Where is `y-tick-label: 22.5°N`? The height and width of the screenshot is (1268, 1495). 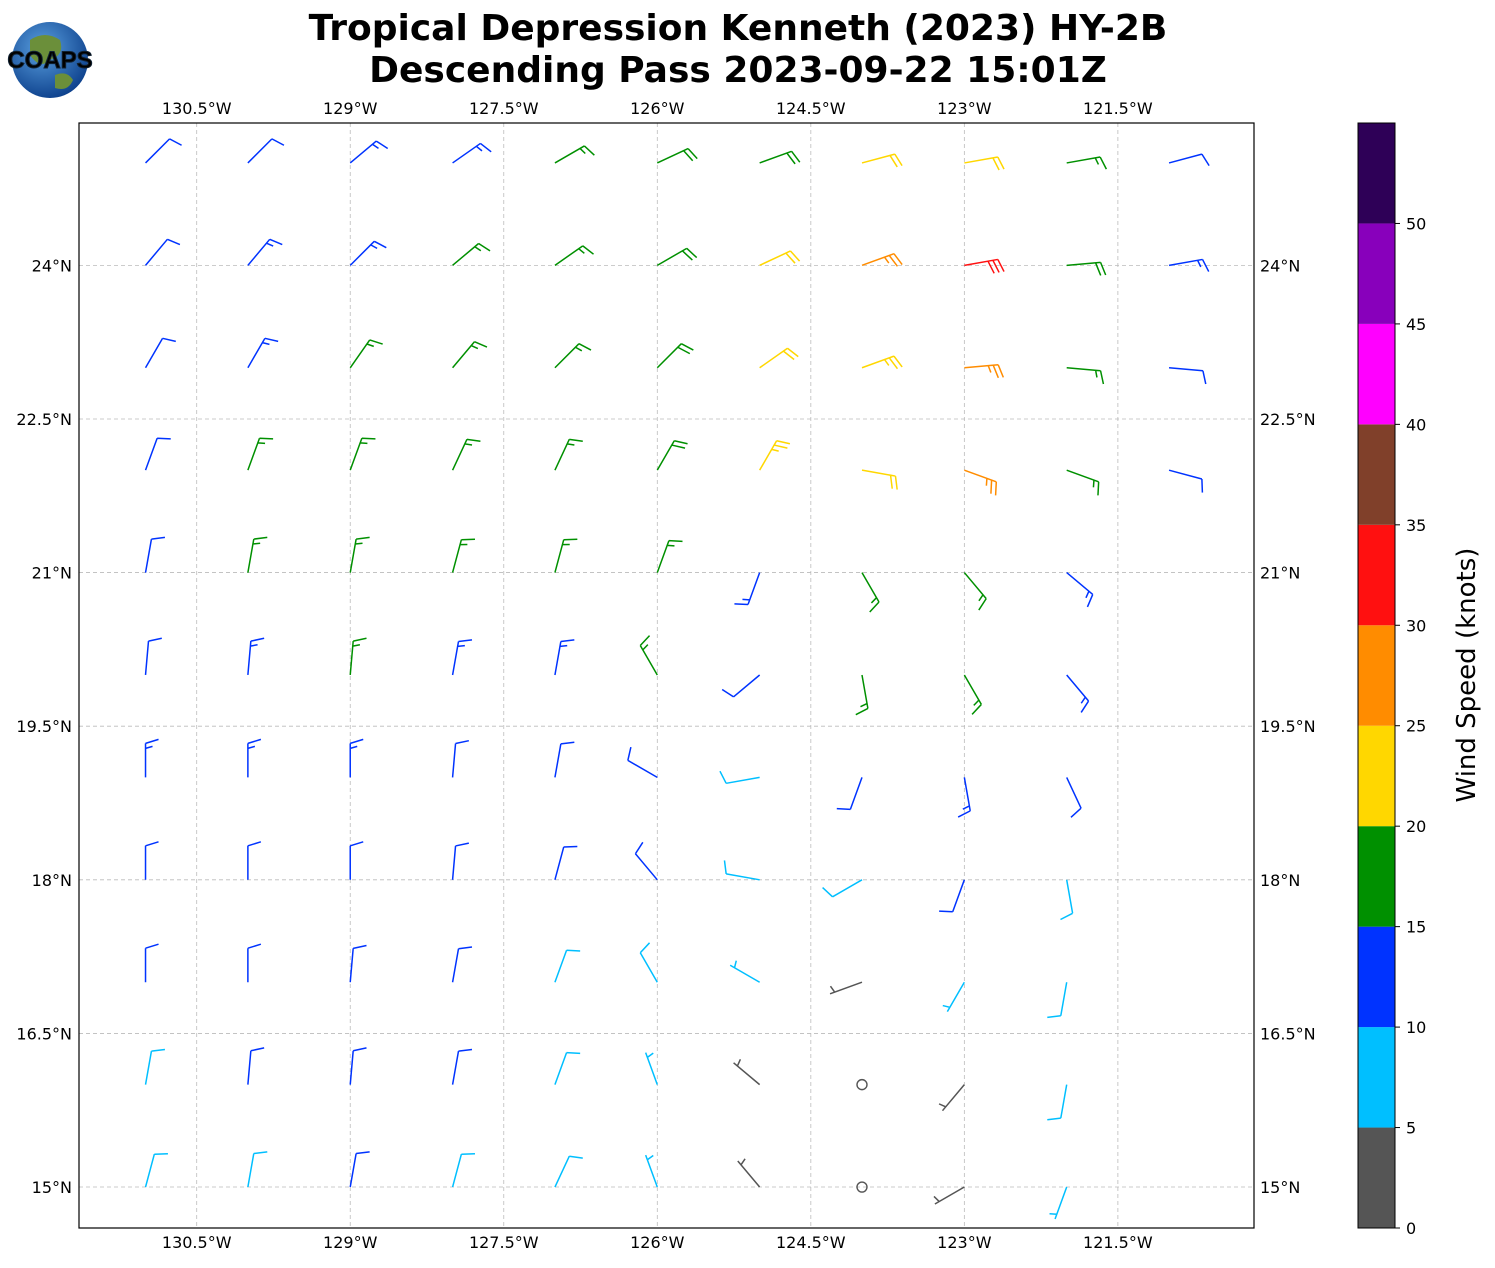 y-tick-label: 22.5°N is located at coordinates (44, 419).